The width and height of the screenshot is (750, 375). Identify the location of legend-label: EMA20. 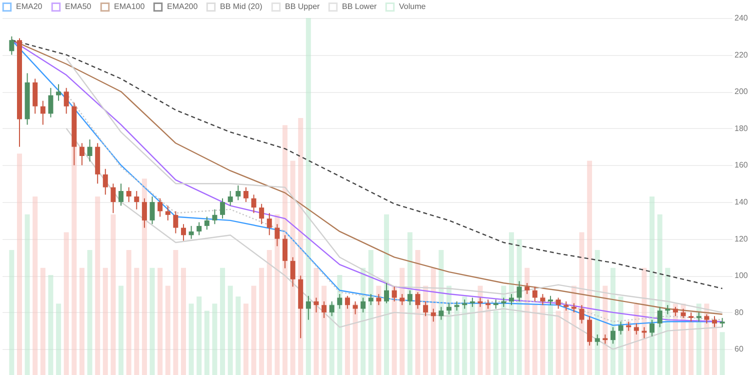
(29, 7).